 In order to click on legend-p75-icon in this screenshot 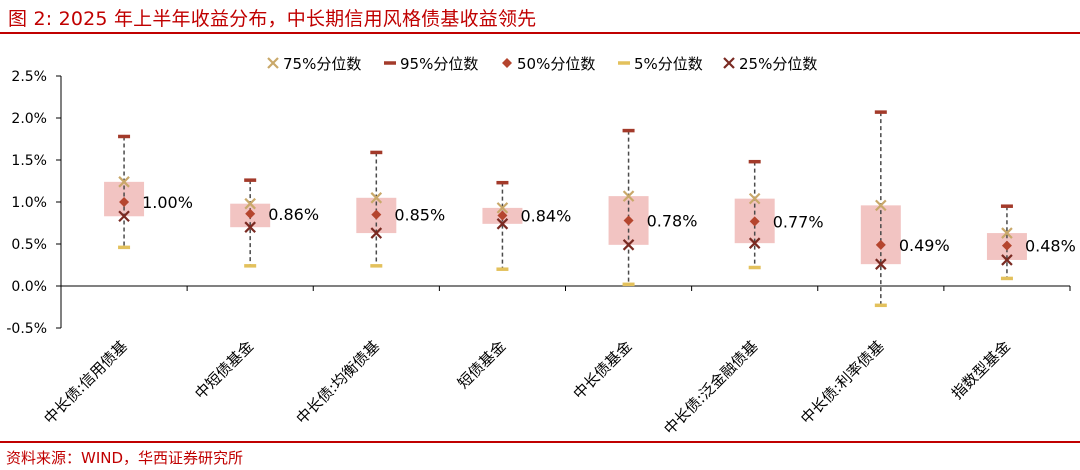, I will do `click(273, 63)`.